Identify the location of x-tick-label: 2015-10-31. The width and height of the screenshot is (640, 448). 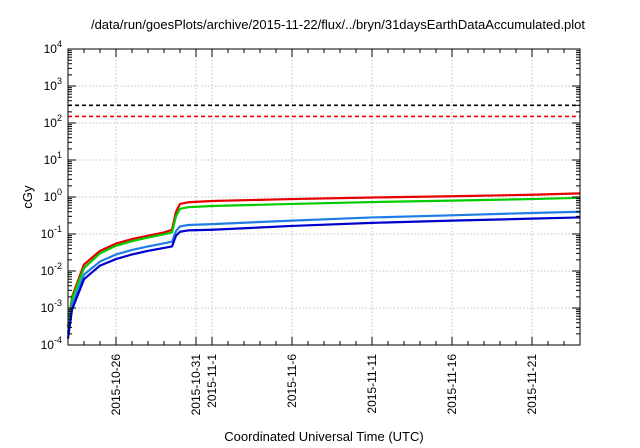
(196, 385).